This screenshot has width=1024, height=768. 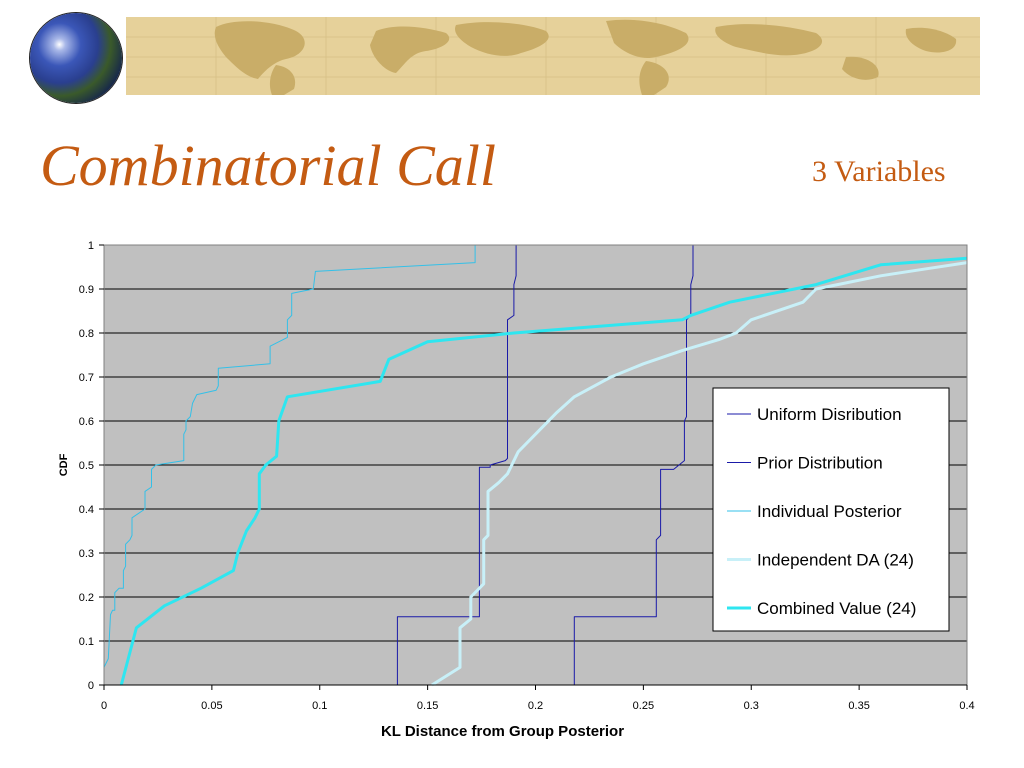 What do you see at coordinates (86, 554) in the screenshot?
I see `y-tick-label: 0.3` at bounding box center [86, 554].